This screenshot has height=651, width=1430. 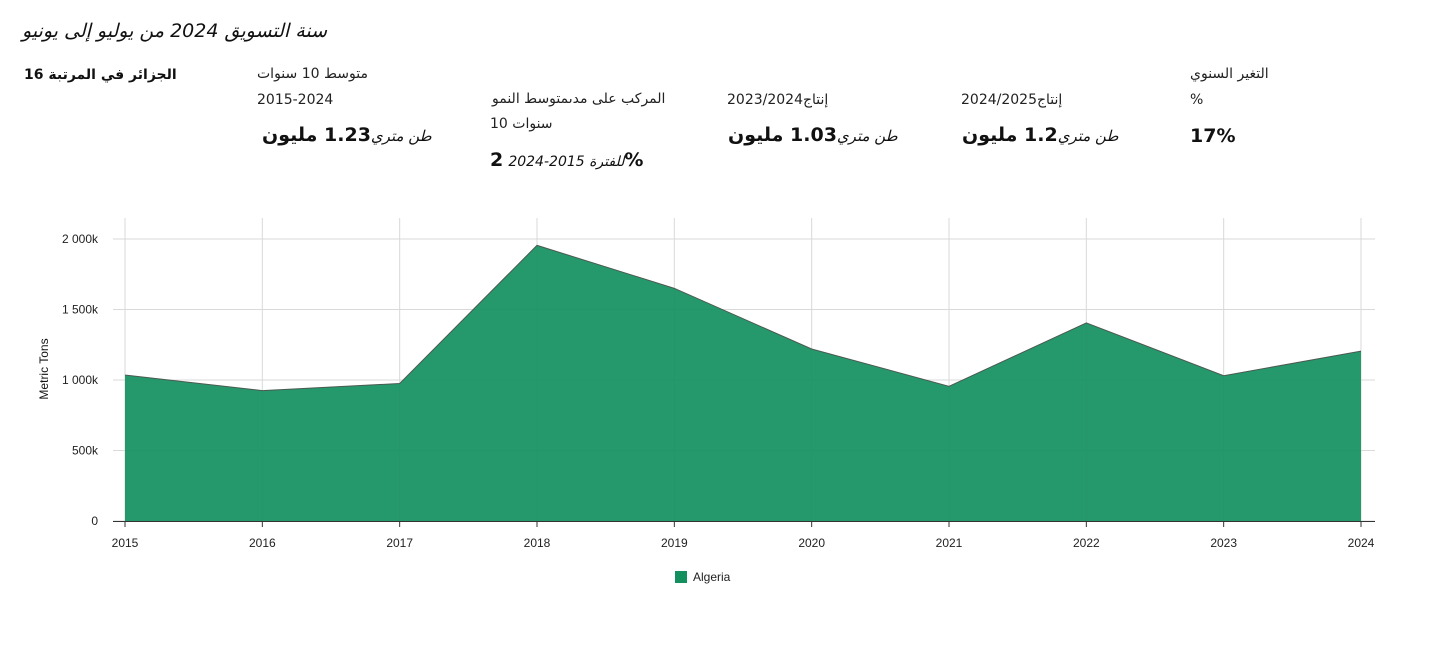 I want to click on y-tick-label-3: 1 500k, so click(x=80, y=310).